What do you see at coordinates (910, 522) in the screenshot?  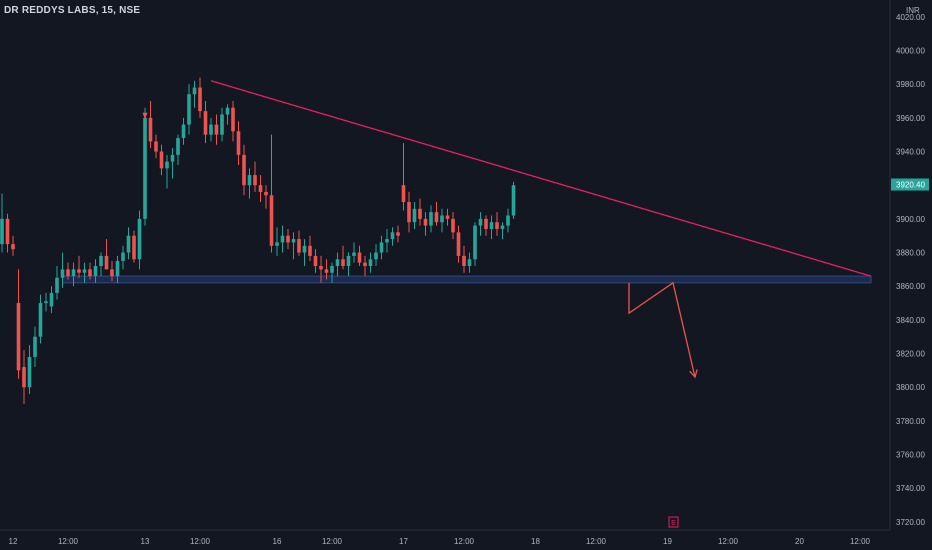 I see `price-tick-label: 3720.00` at bounding box center [910, 522].